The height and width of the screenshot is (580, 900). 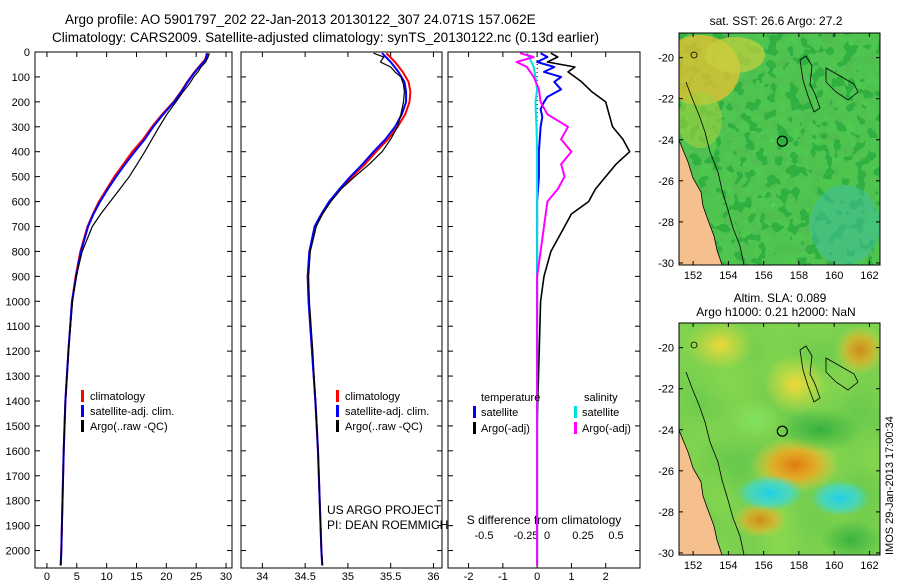 What do you see at coordinates (21, 277) in the screenshot?
I see `depth-tick-label: 900` at bounding box center [21, 277].